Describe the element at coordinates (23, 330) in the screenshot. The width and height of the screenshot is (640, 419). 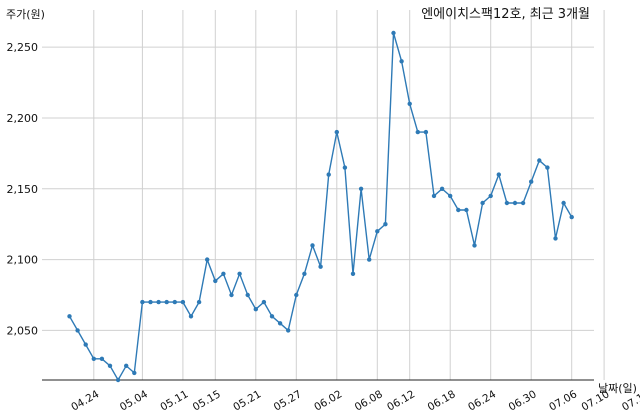
I see `y-tick-label: 2,050` at that location.